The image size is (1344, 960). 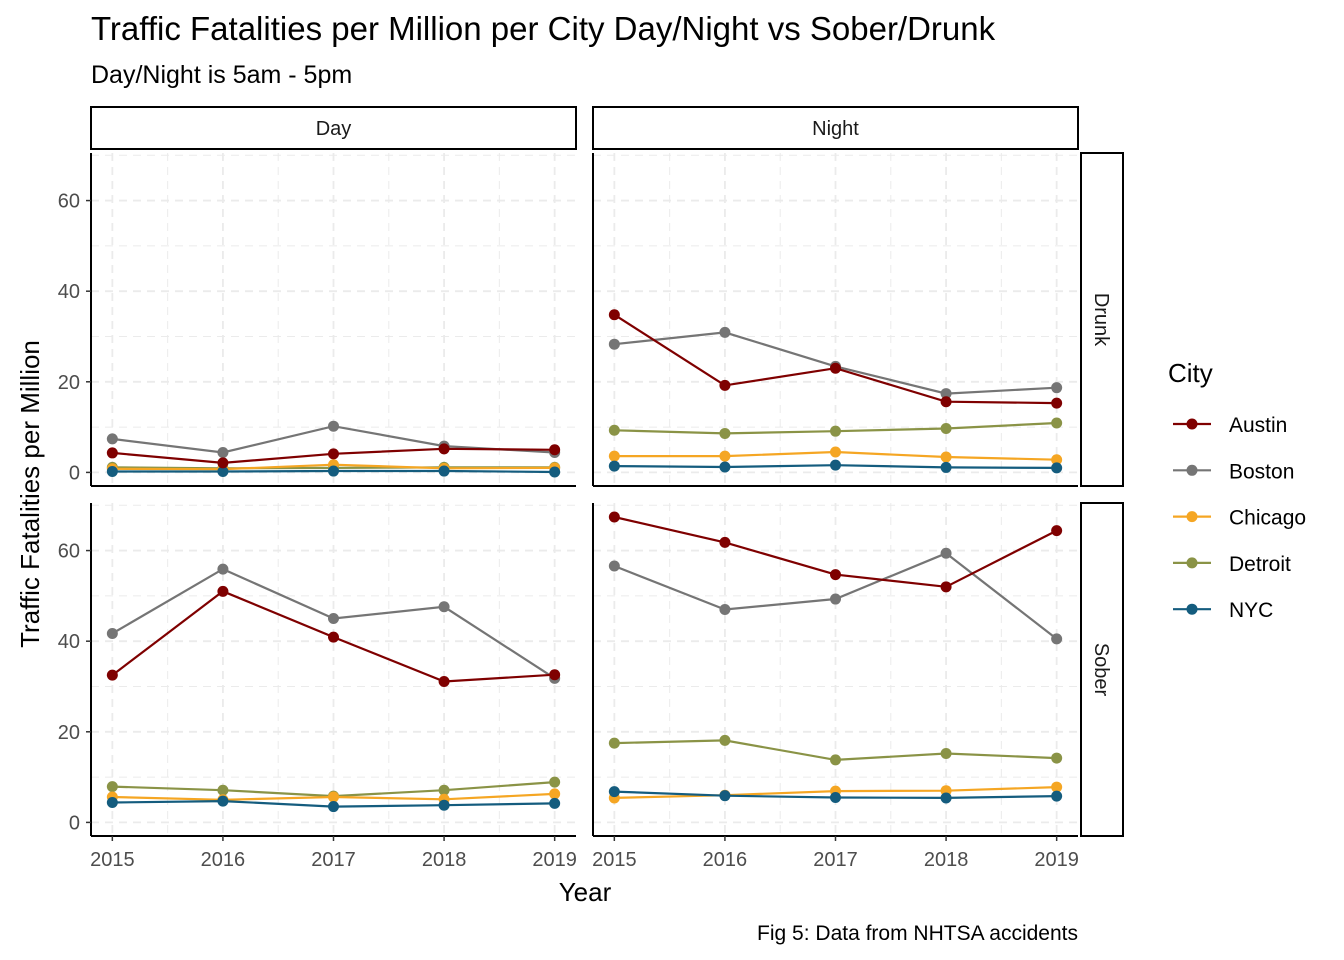 What do you see at coordinates (917, 933) in the screenshot?
I see `chart-caption: Fig 5: Data from NHTSA accidents` at bounding box center [917, 933].